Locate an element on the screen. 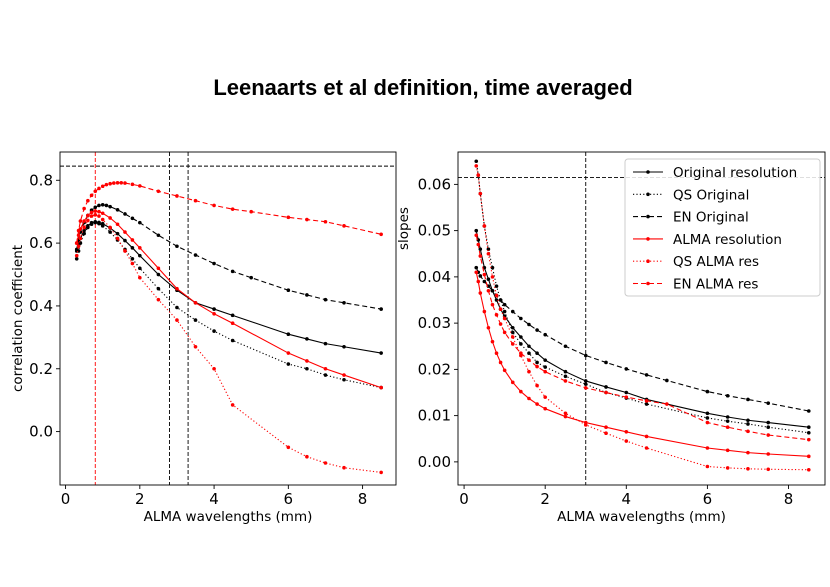 This screenshot has height=587, width=830. legend-label-1: QS Original is located at coordinates (711, 195).